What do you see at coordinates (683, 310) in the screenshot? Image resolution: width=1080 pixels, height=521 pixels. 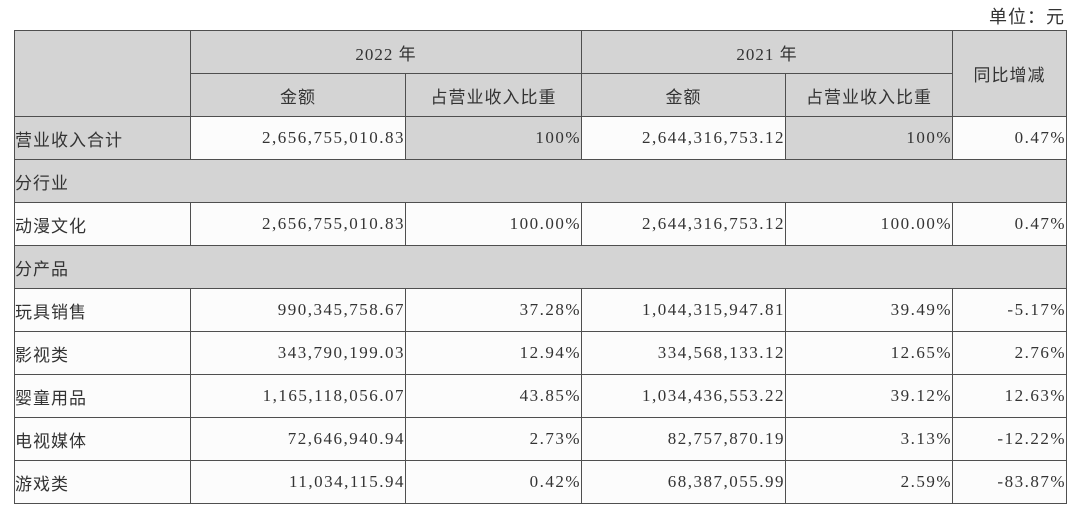 I see `amount-2021: 1,044,315,947.81` at bounding box center [683, 310].